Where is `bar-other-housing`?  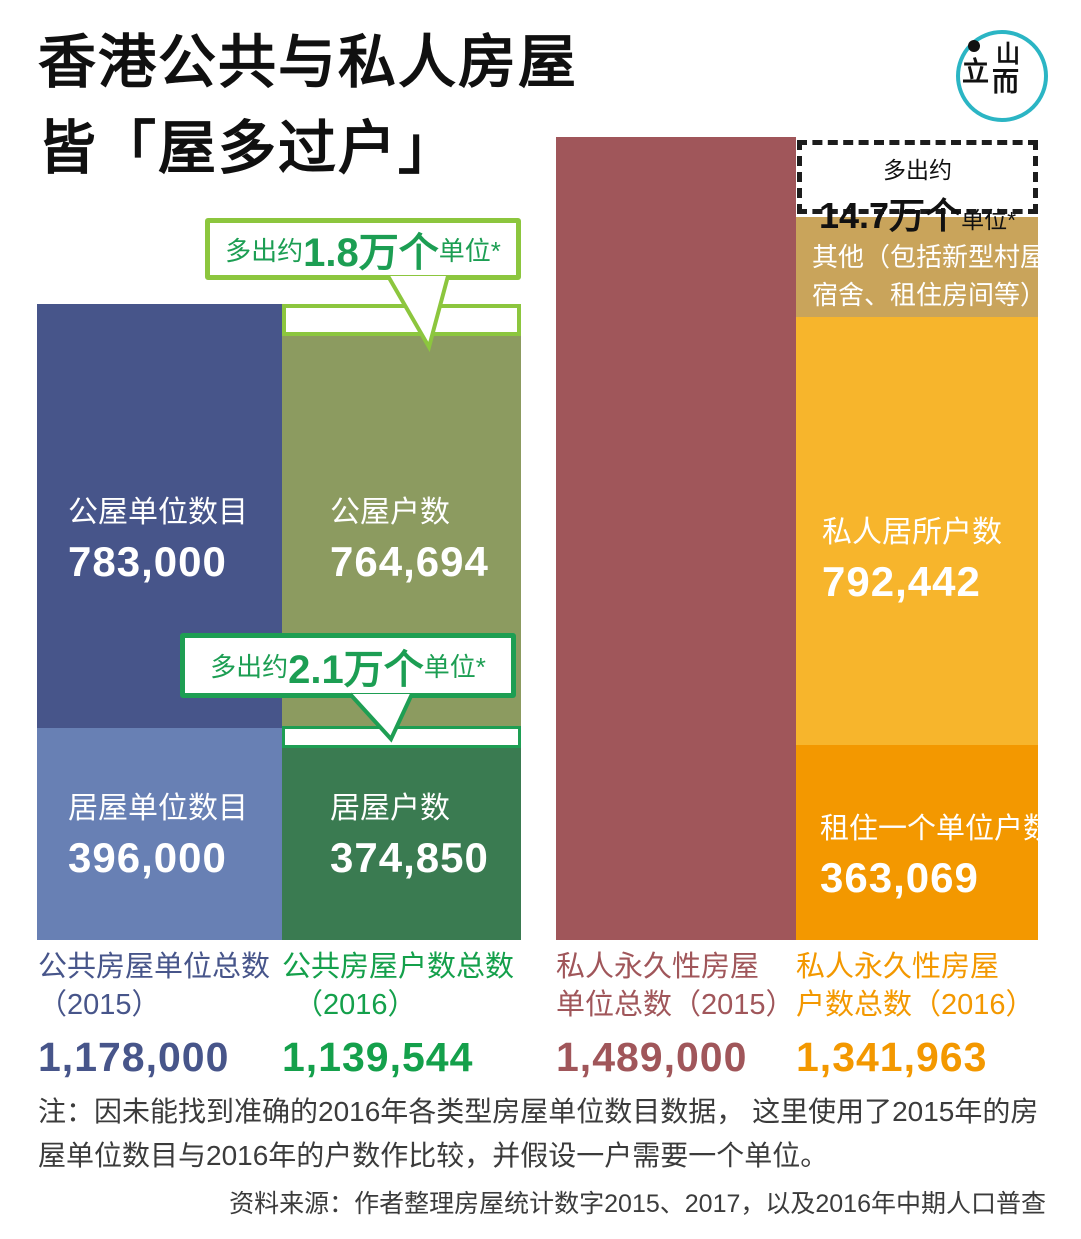
bar-other-housing is located at coordinates (917, 267).